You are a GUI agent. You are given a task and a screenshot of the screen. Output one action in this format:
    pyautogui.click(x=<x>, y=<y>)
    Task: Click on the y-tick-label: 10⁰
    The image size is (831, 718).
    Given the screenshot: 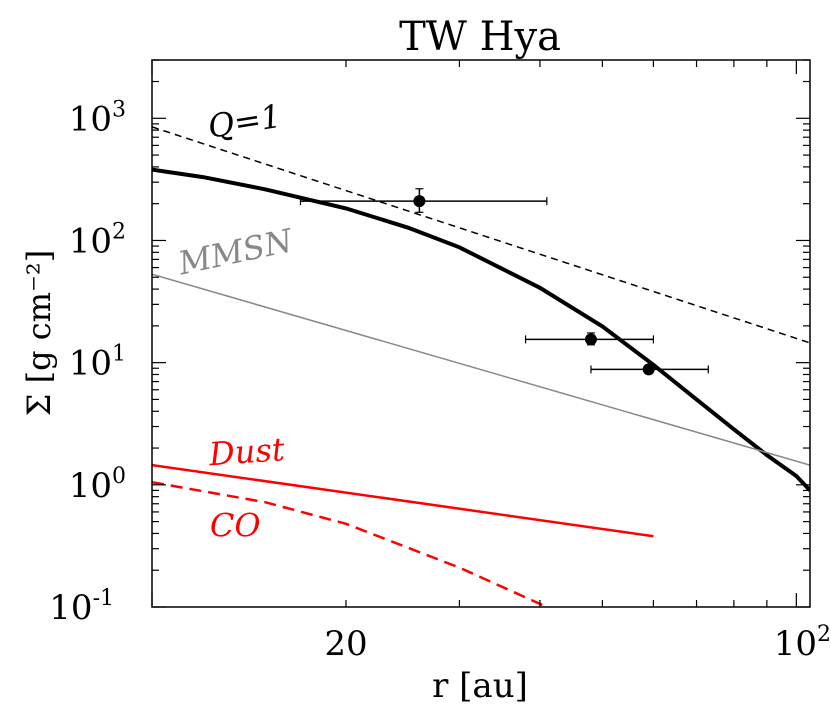 What is the action you would take?
    pyautogui.click(x=97, y=485)
    